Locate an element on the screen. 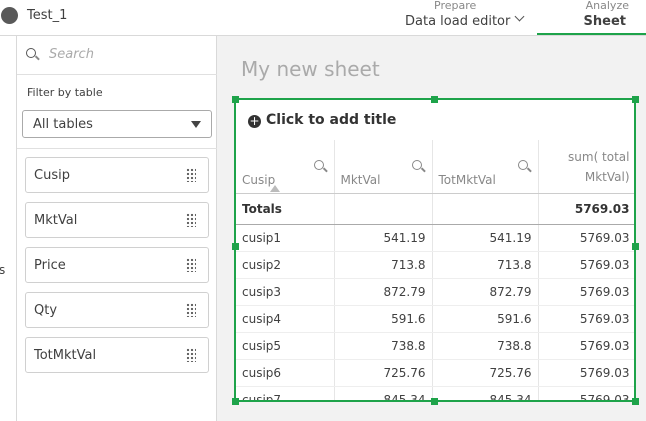 Image resolution: width=646 pixels, height=421 pixels. column-header: Cusip is located at coordinates (285, 167).